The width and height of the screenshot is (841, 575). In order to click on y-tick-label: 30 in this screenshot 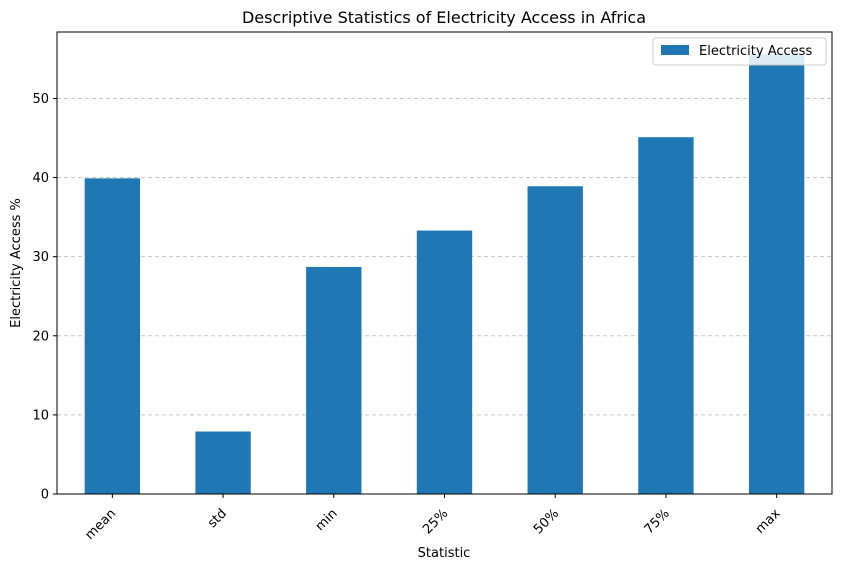, I will do `click(40, 257)`.